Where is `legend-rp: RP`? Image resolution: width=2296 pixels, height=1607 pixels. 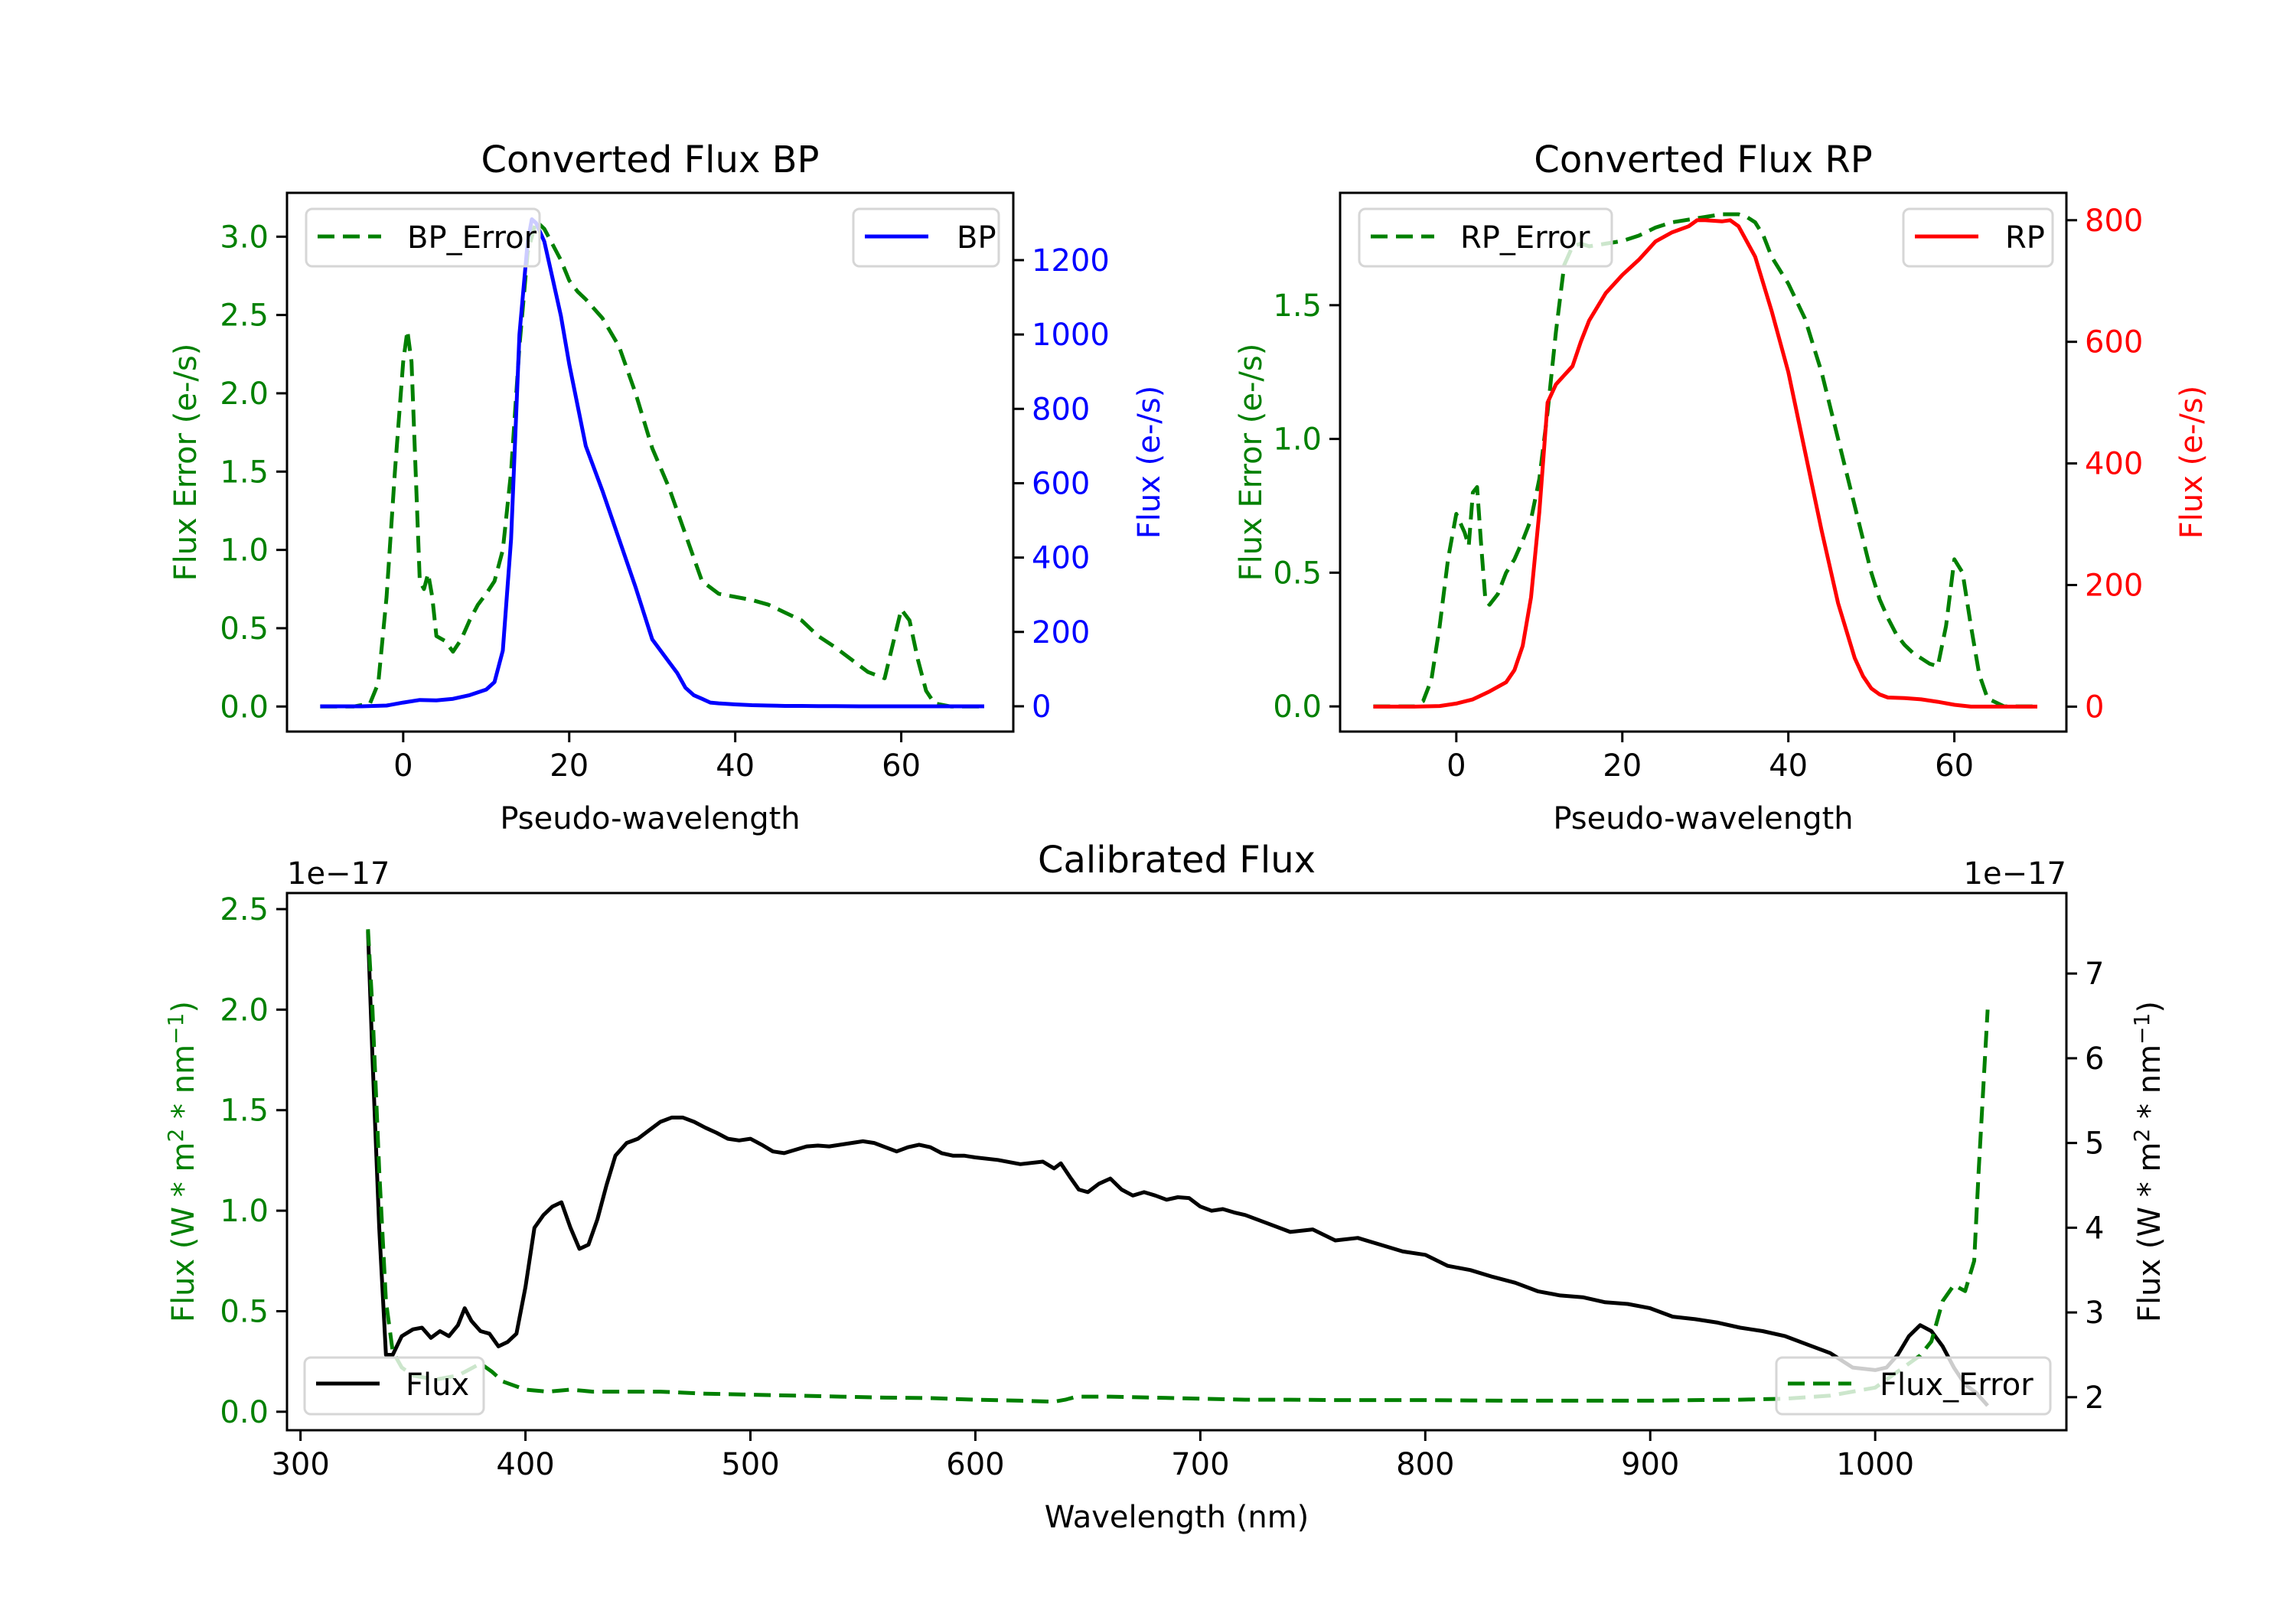 legend-rp: RP is located at coordinates (1978, 237).